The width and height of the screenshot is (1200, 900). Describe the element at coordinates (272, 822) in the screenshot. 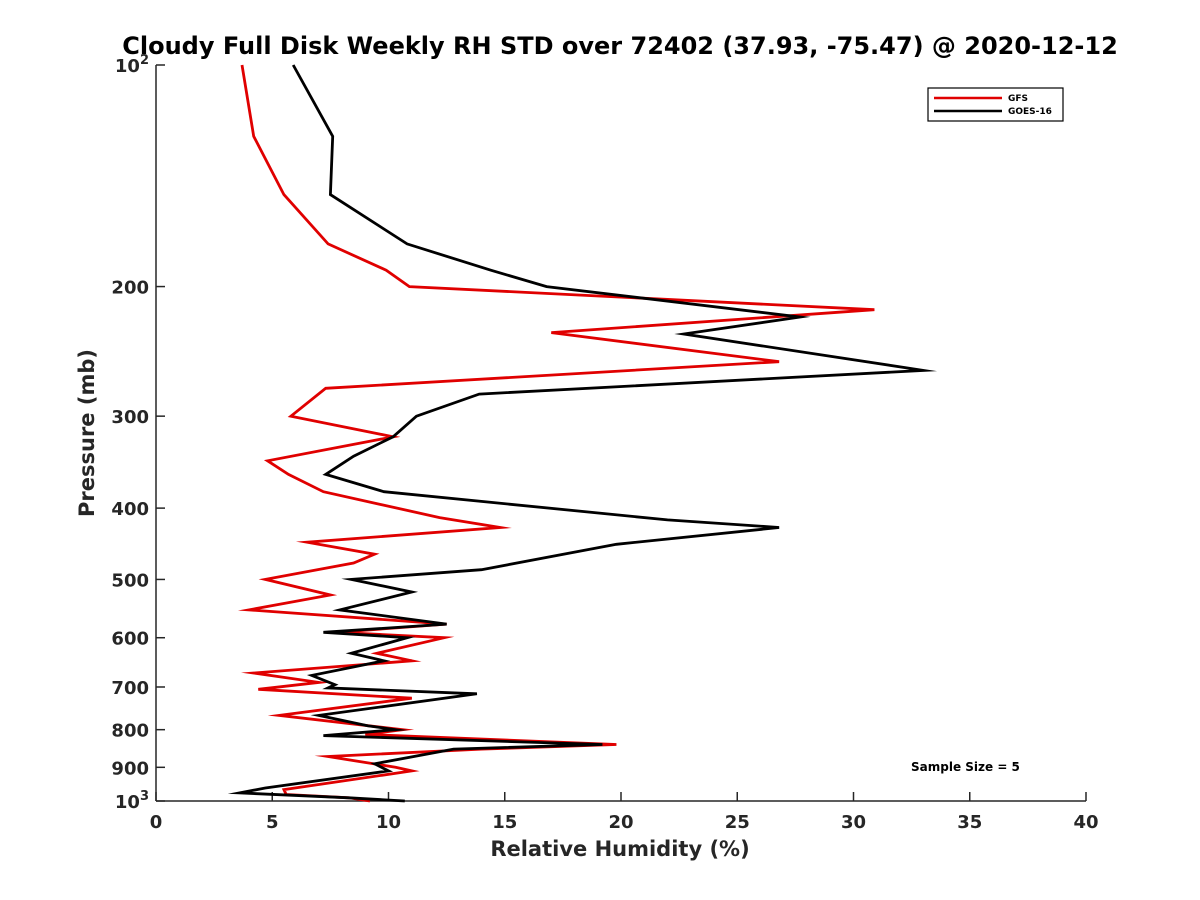

I see `x-tick-label: 5` at that location.